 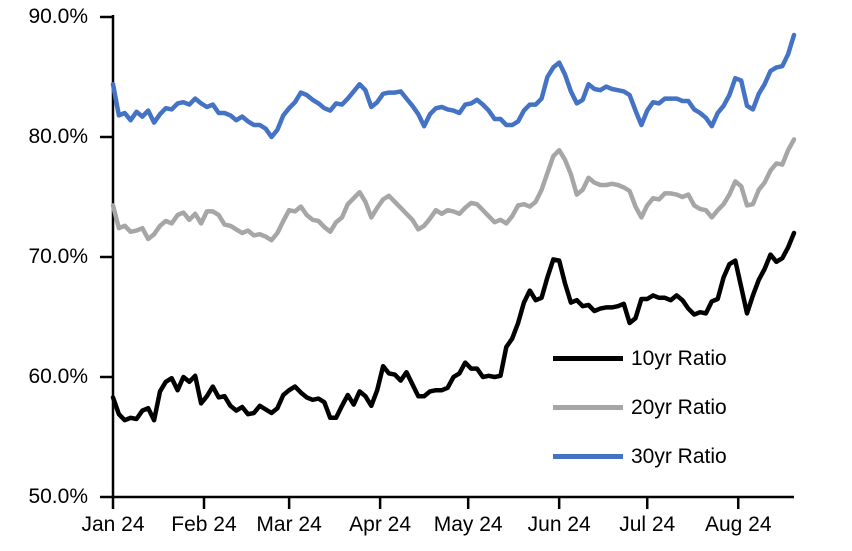 I want to click on legend-row-10yr: 10yr Ratio, so click(x=640, y=358).